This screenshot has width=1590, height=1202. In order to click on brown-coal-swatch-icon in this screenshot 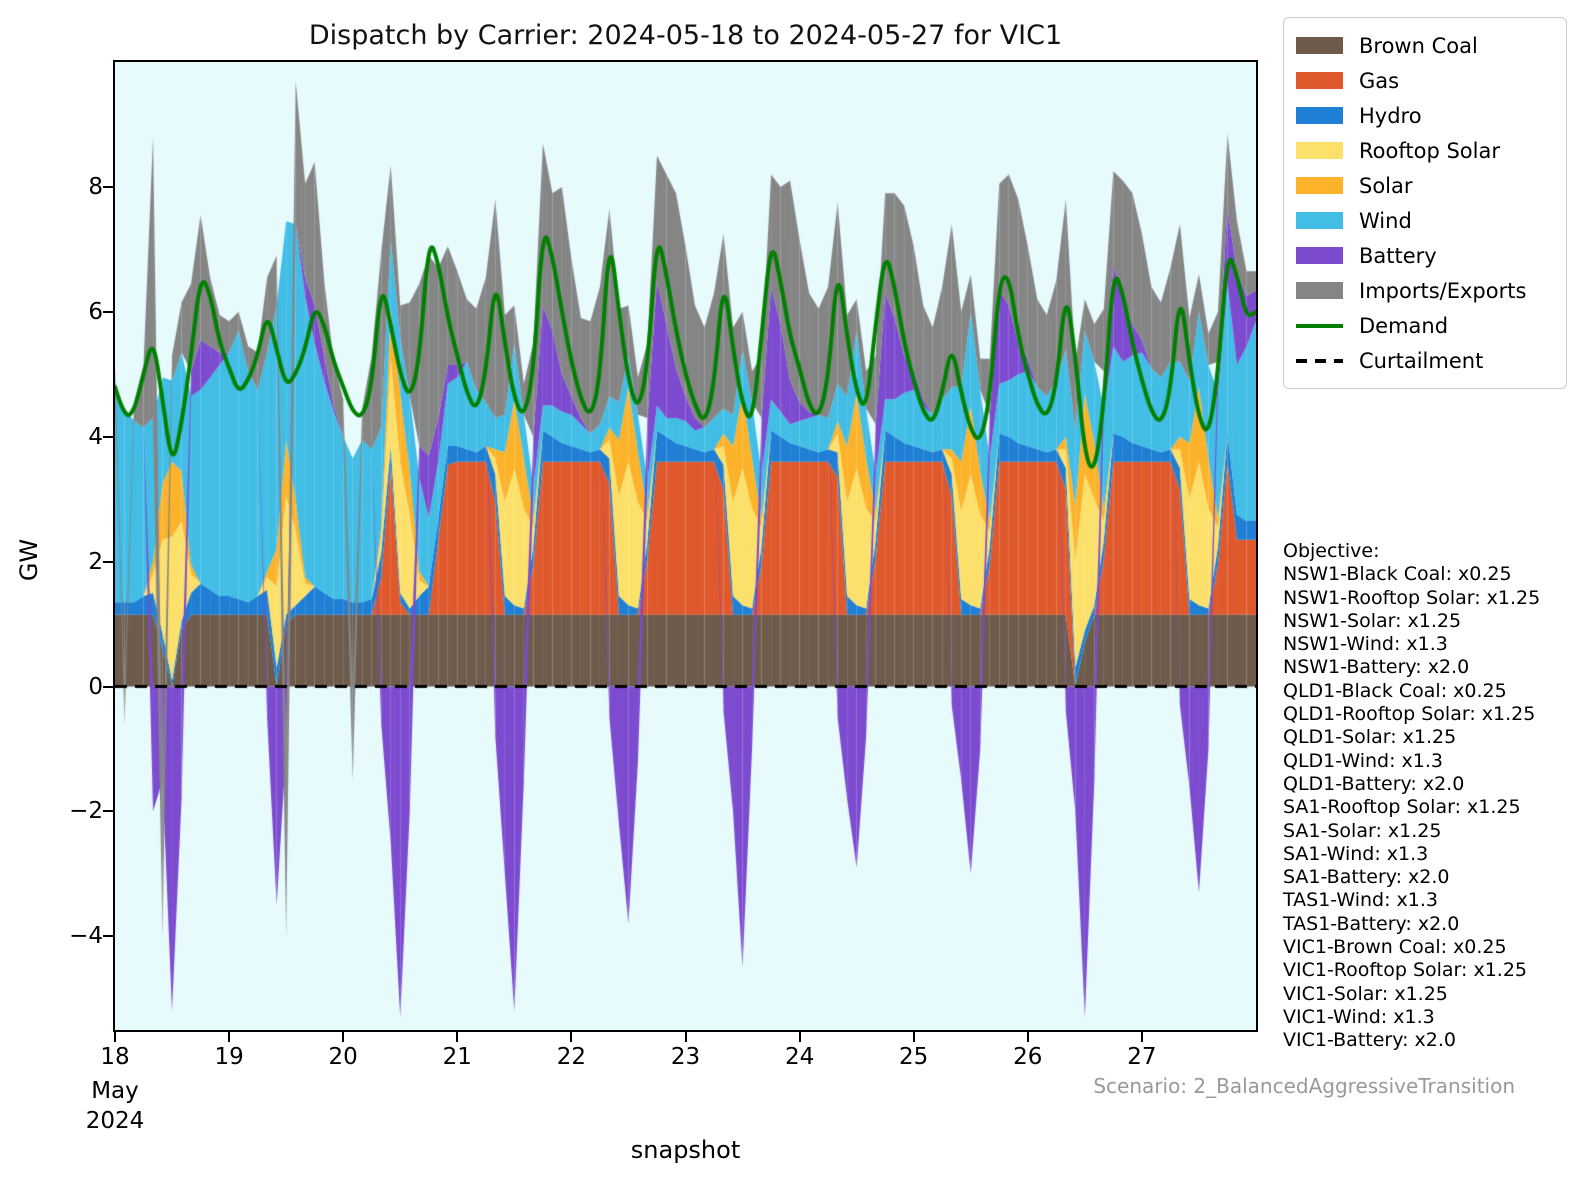, I will do `click(1319, 45)`.